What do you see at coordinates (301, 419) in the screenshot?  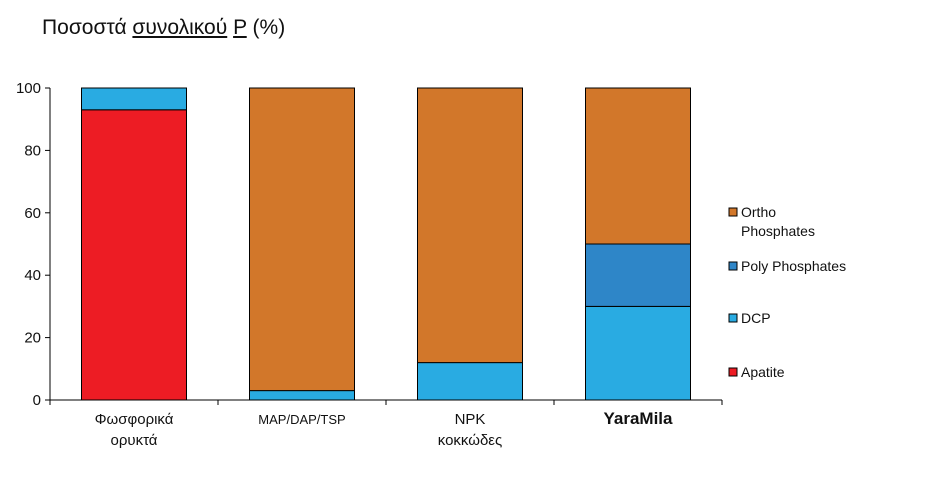 I see `x-category-label: MAP/DAP/TSP` at bounding box center [301, 419].